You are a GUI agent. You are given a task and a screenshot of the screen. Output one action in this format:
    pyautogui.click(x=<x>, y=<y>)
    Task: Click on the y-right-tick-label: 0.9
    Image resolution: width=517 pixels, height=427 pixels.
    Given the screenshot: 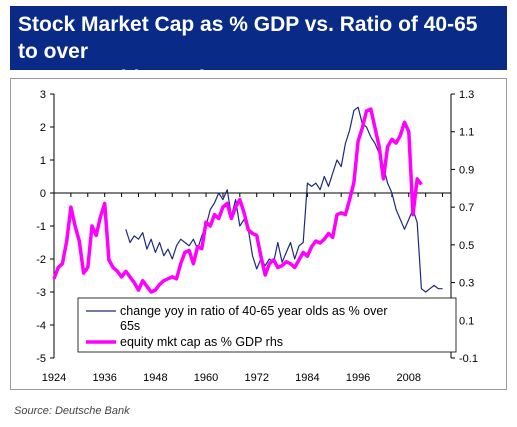 What is the action you would take?
    pyautogui.click(x=466, y=170)
    